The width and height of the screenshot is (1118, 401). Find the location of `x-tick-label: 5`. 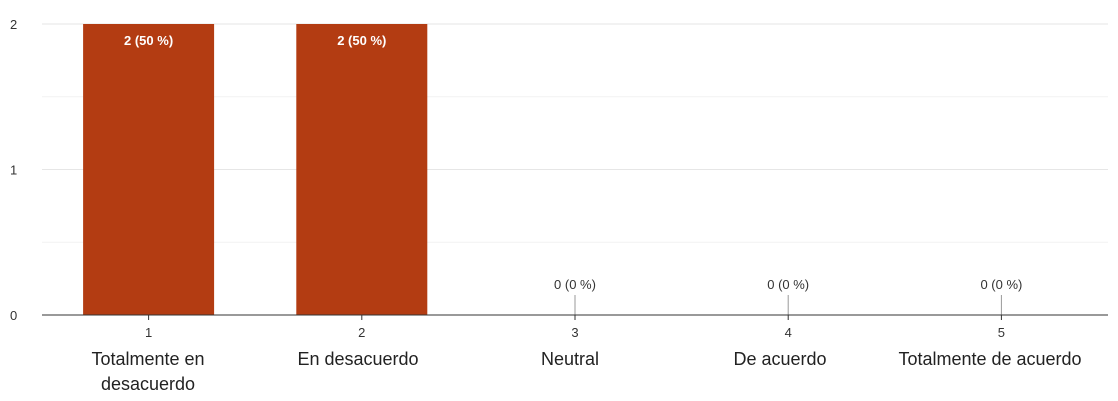

x-tick-label: 5 is located at coordinates (1001, 332).